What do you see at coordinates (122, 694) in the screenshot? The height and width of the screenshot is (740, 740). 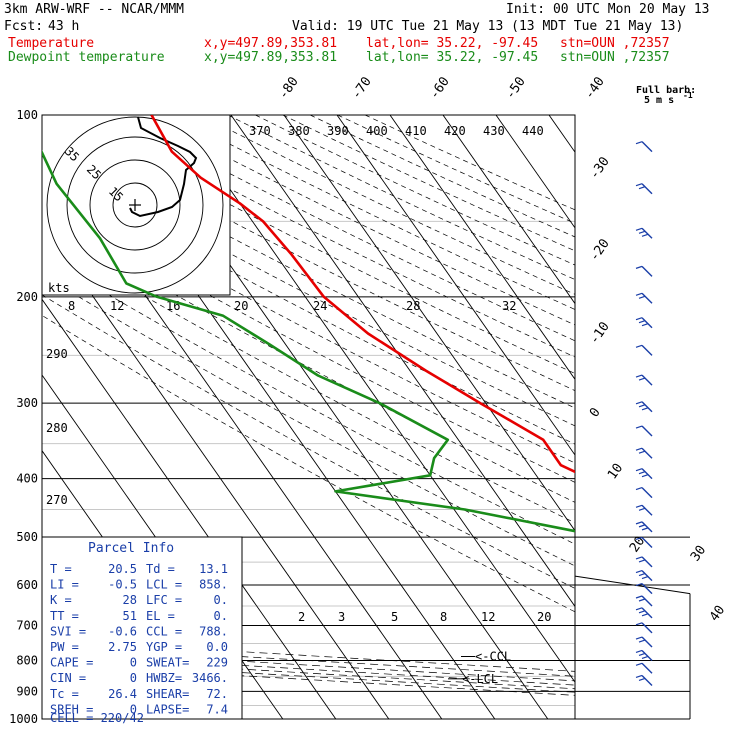 I see `parcel-row-value: 26.4` at bounding box center [122, 694].